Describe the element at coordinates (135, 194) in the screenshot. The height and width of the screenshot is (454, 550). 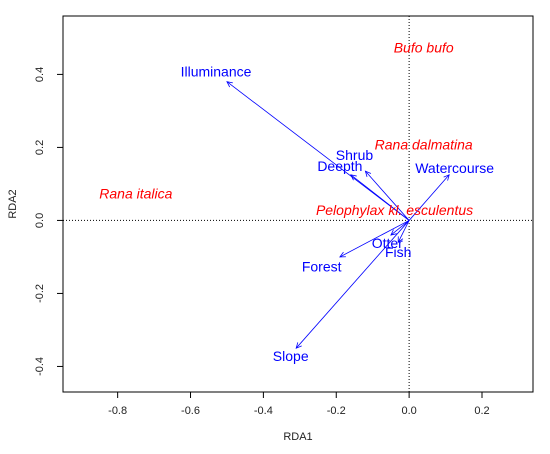
I see `species-label: Rana italica` at that location.